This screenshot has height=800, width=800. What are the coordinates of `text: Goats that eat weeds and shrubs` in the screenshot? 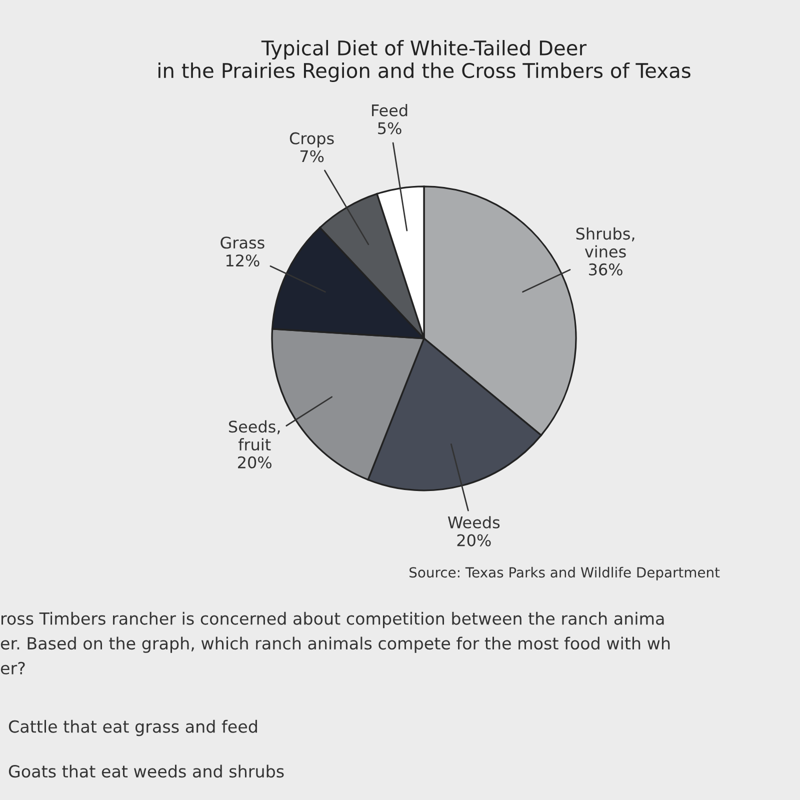 It's located at (146, 771).